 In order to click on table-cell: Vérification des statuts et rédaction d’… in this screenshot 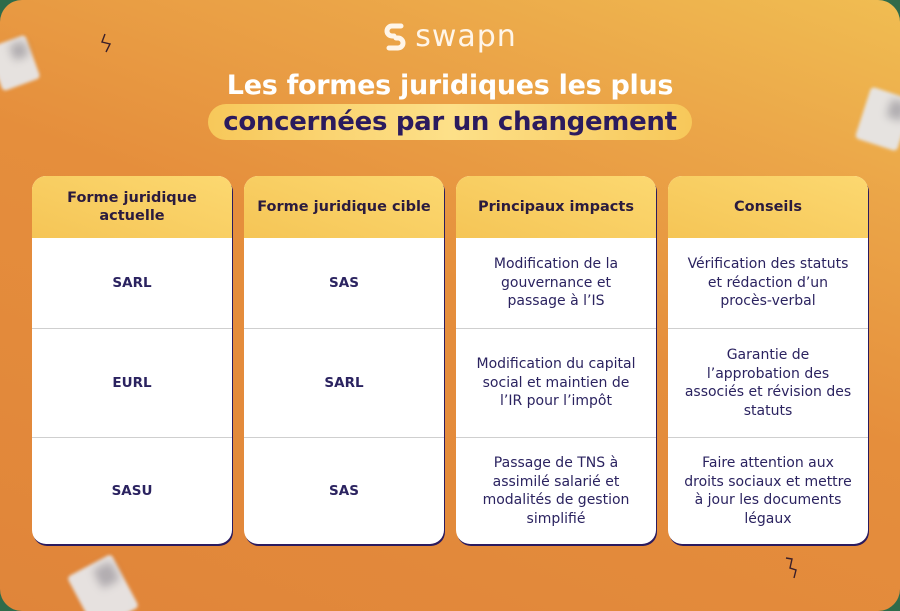, I will do `click(768, 283)`.